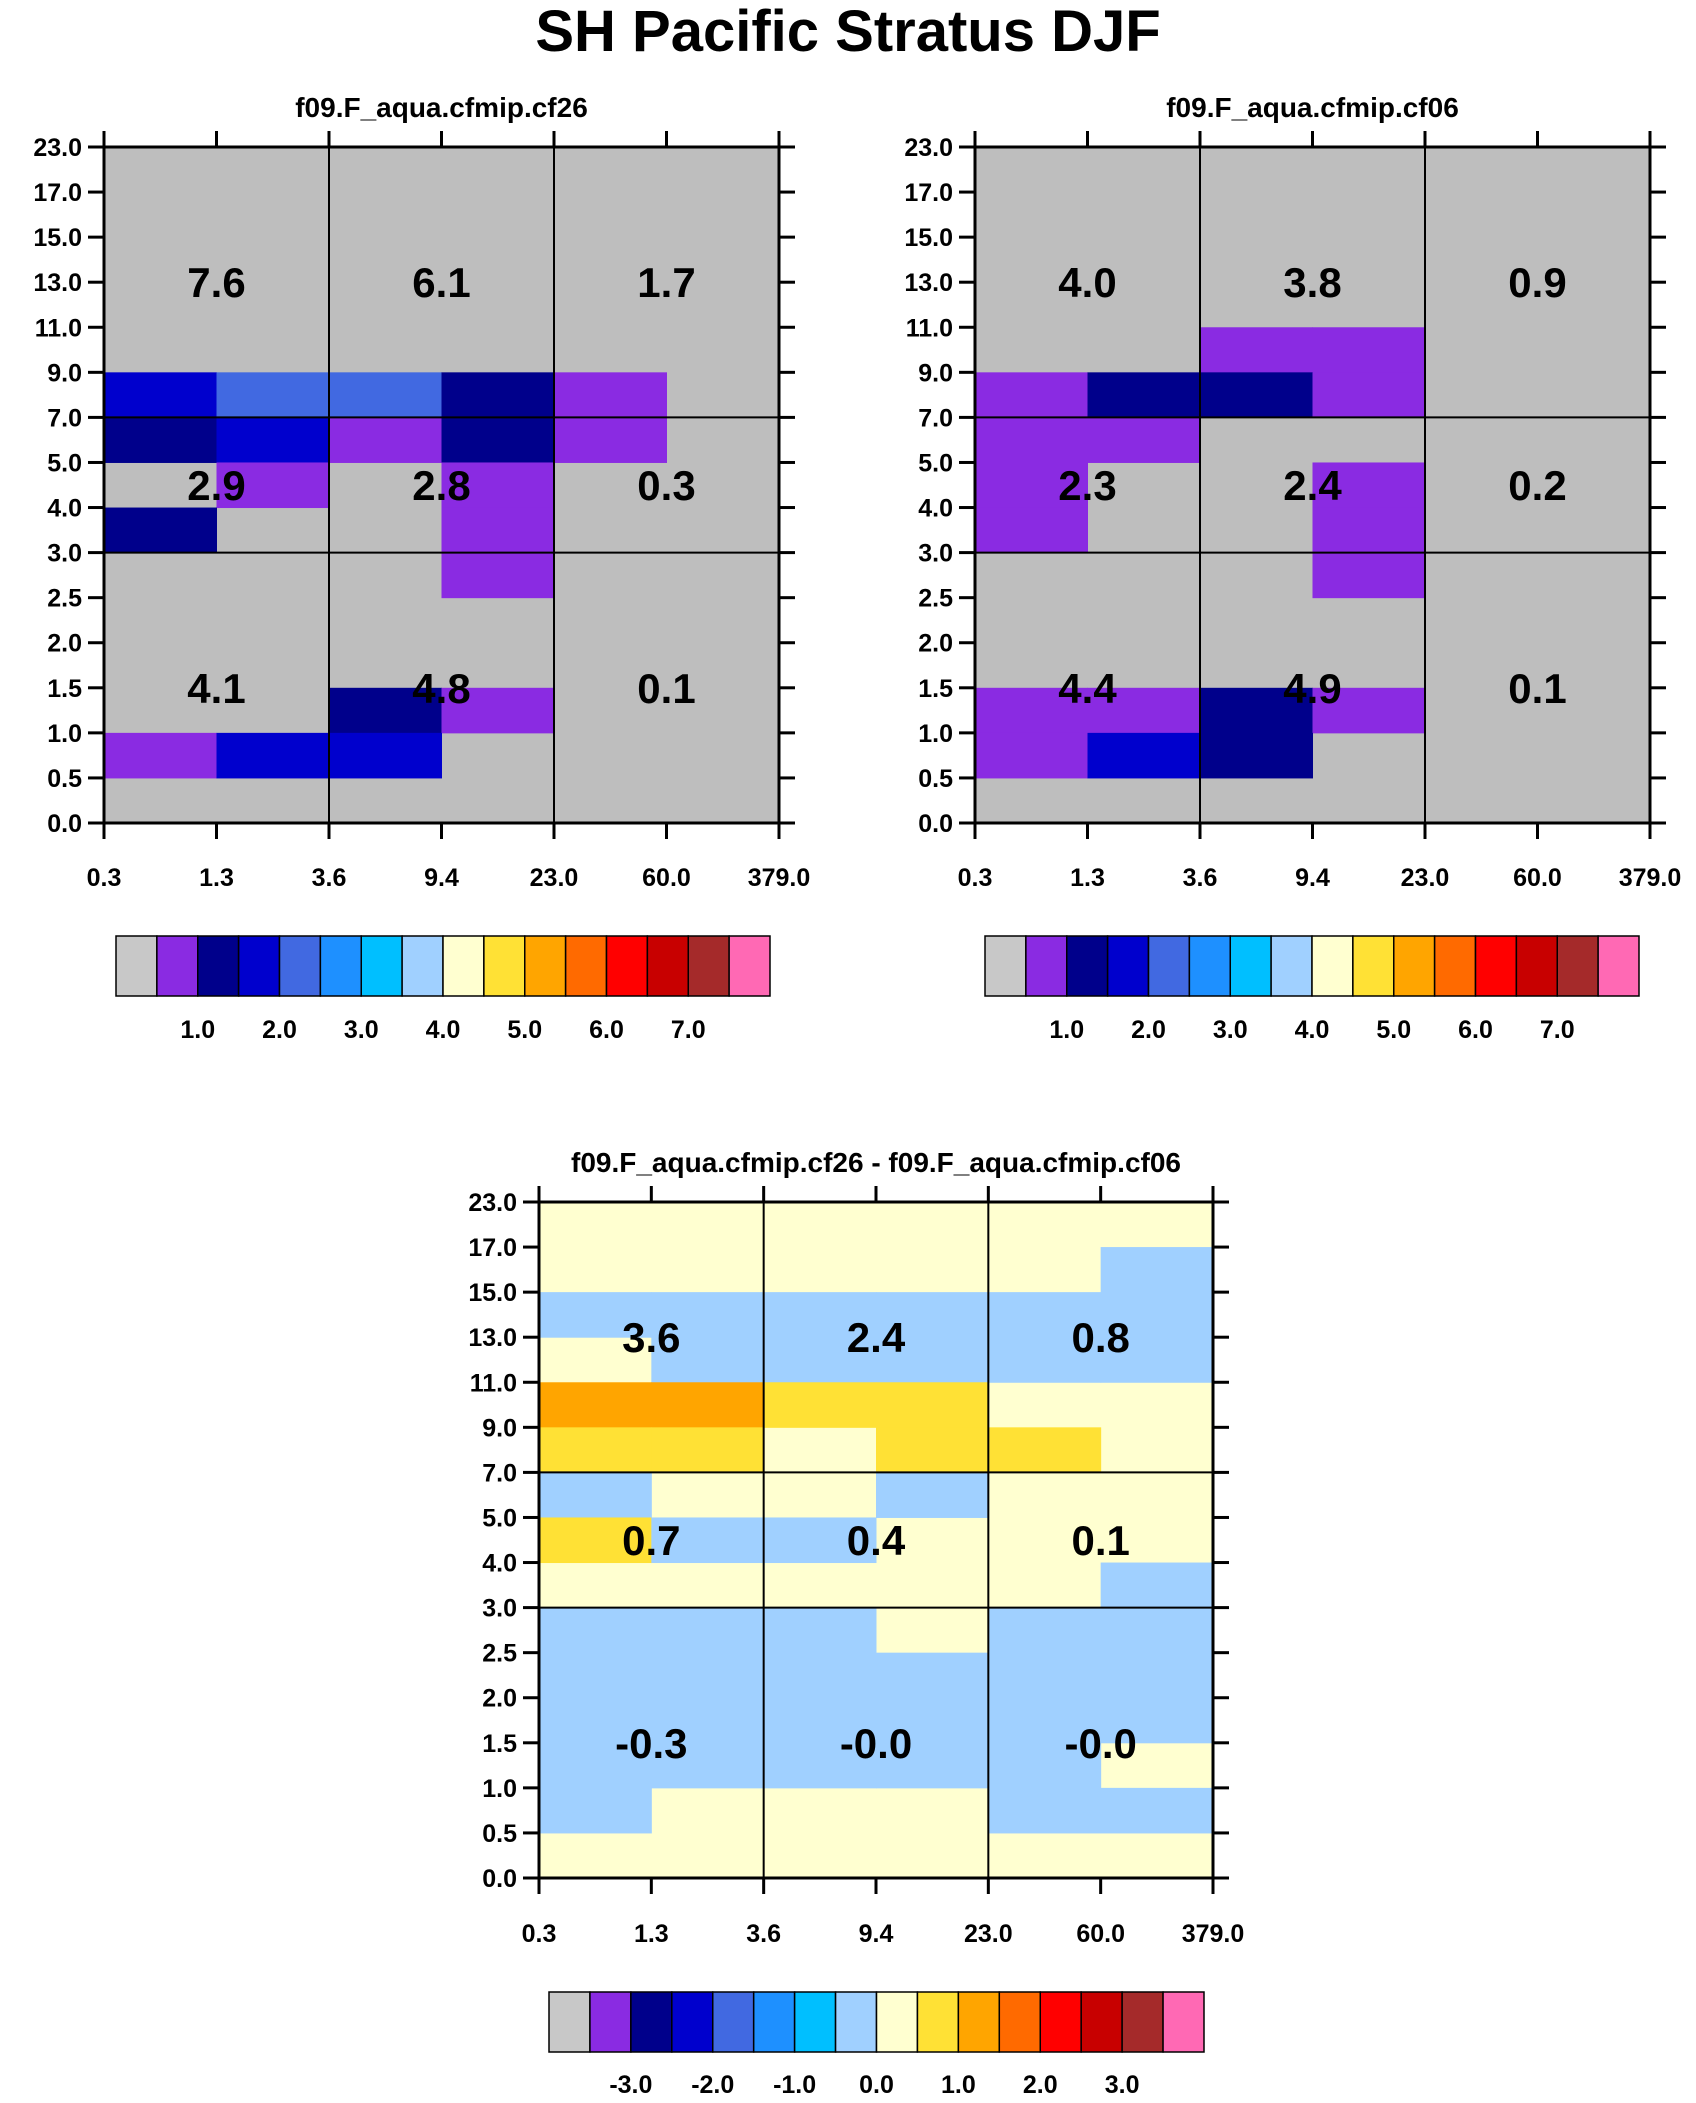  I want to click on block-total-label: 7.6, so click(216, 282).